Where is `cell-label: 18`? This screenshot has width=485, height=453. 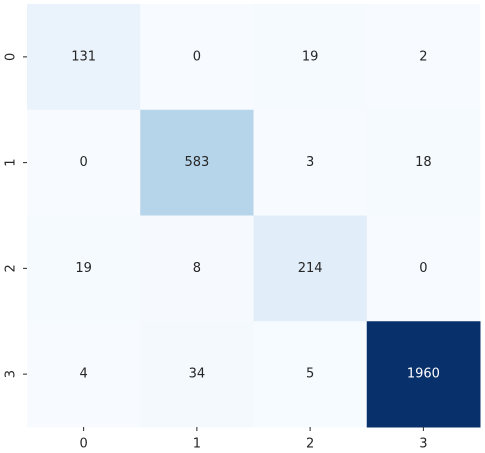 cell-label: 18 is located at coordinates (423, 162).